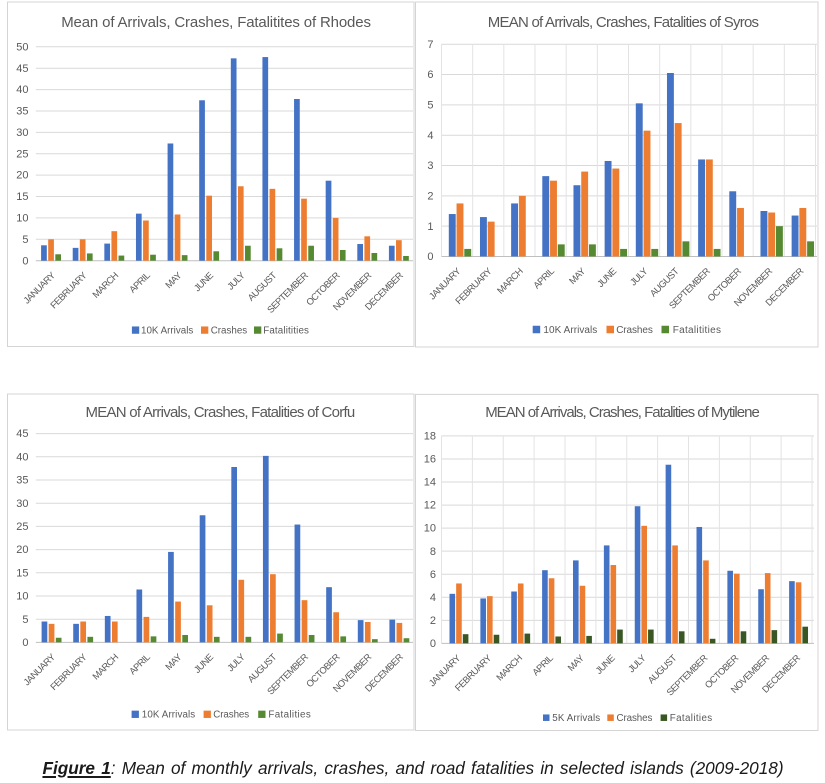 The width and height of the screenshot is (825, 783). Describe the element at coordinates (22, 47) in the screenshot. I see `svg-text: 50` at that location.